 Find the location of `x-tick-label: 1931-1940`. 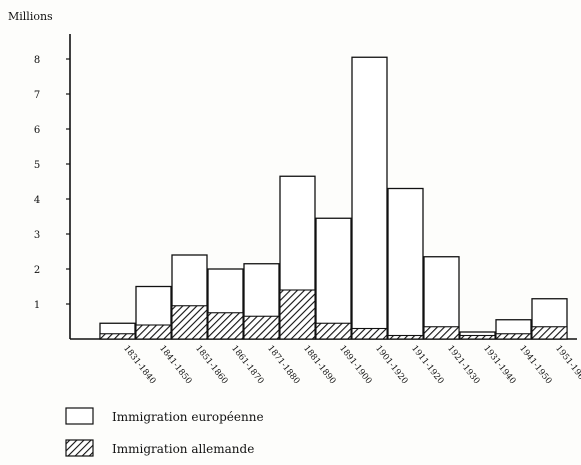

x-tick-label: 1931-1940 is located at coordinates (499, 365).